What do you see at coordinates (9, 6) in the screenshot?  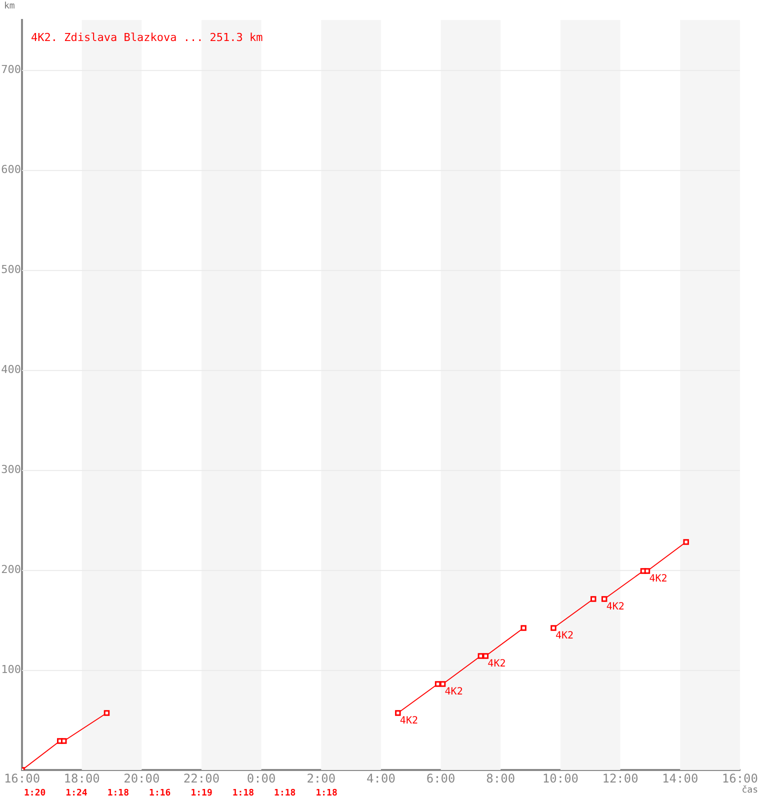 I see `y-axis-title: km` at bounding box center [9, 6].